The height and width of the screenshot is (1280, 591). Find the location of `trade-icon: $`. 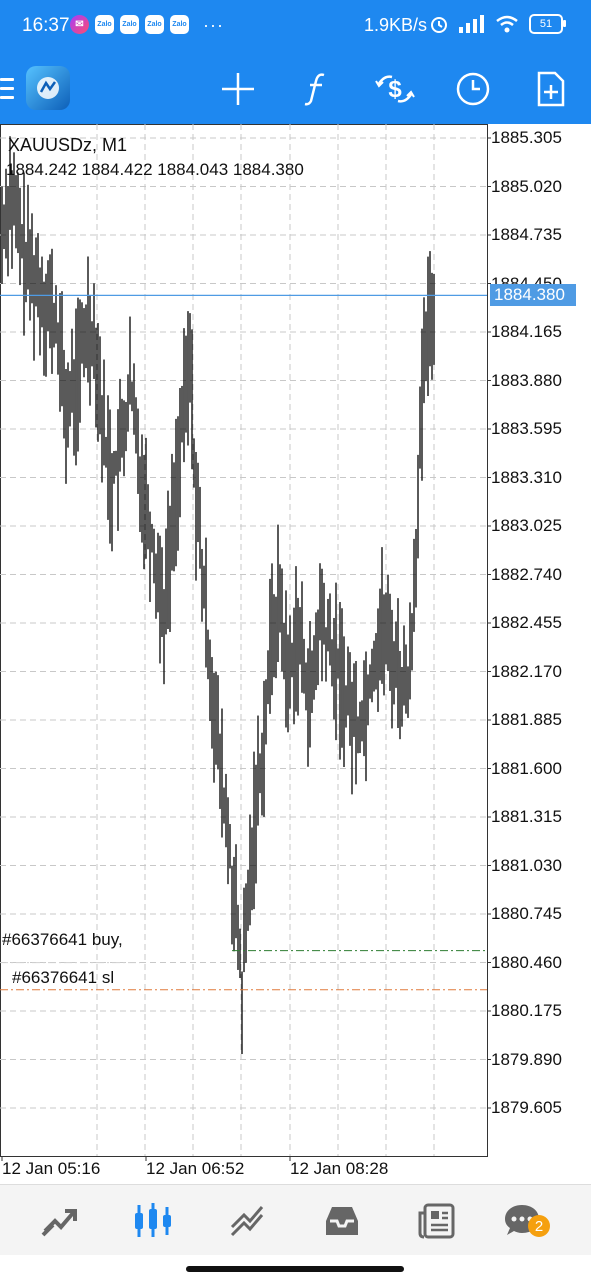

trade-icon: $ is located at coordinates (395, 89).